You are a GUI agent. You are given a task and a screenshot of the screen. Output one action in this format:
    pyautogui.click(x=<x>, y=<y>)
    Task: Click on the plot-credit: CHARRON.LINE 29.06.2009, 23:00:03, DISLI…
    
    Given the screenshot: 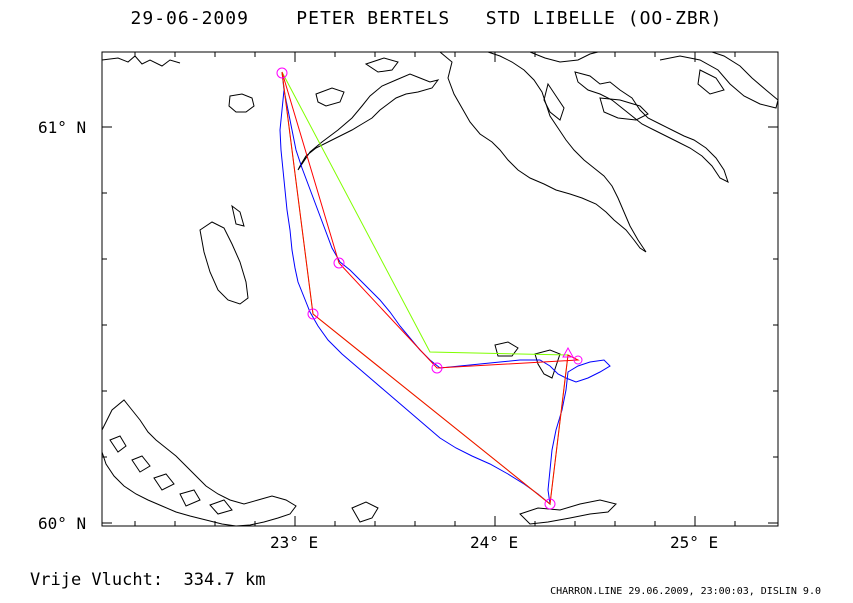 What is the action you would take?
    pyautogui.click(x=685, y=591)
    